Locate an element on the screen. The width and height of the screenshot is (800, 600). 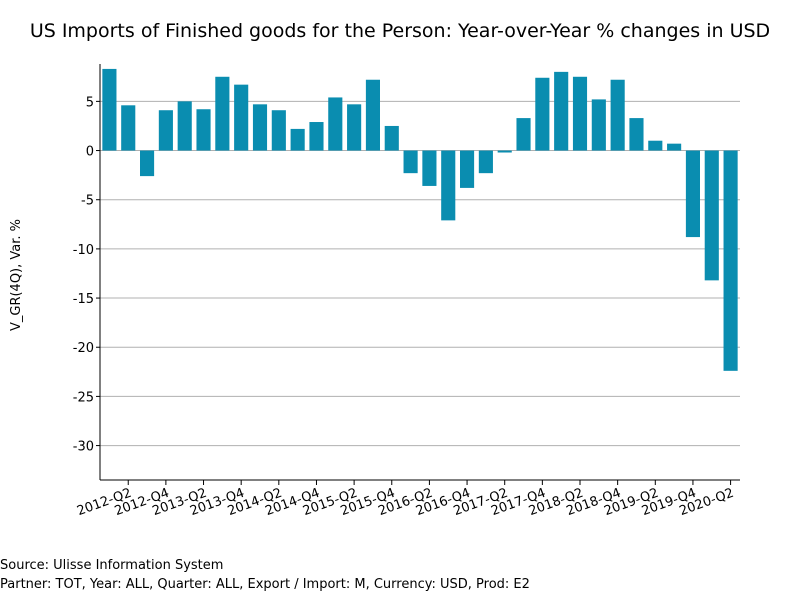
y-axis-label: V_GR(4Q), Var. % is located at coordinates (16, 275).